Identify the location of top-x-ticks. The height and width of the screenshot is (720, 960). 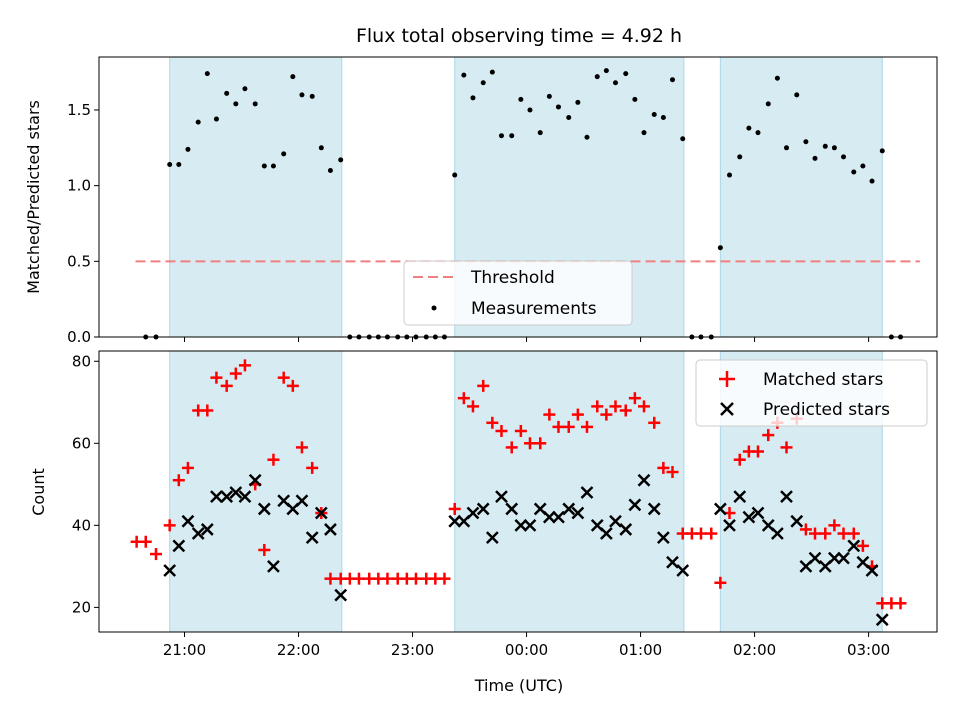
(527, 339).